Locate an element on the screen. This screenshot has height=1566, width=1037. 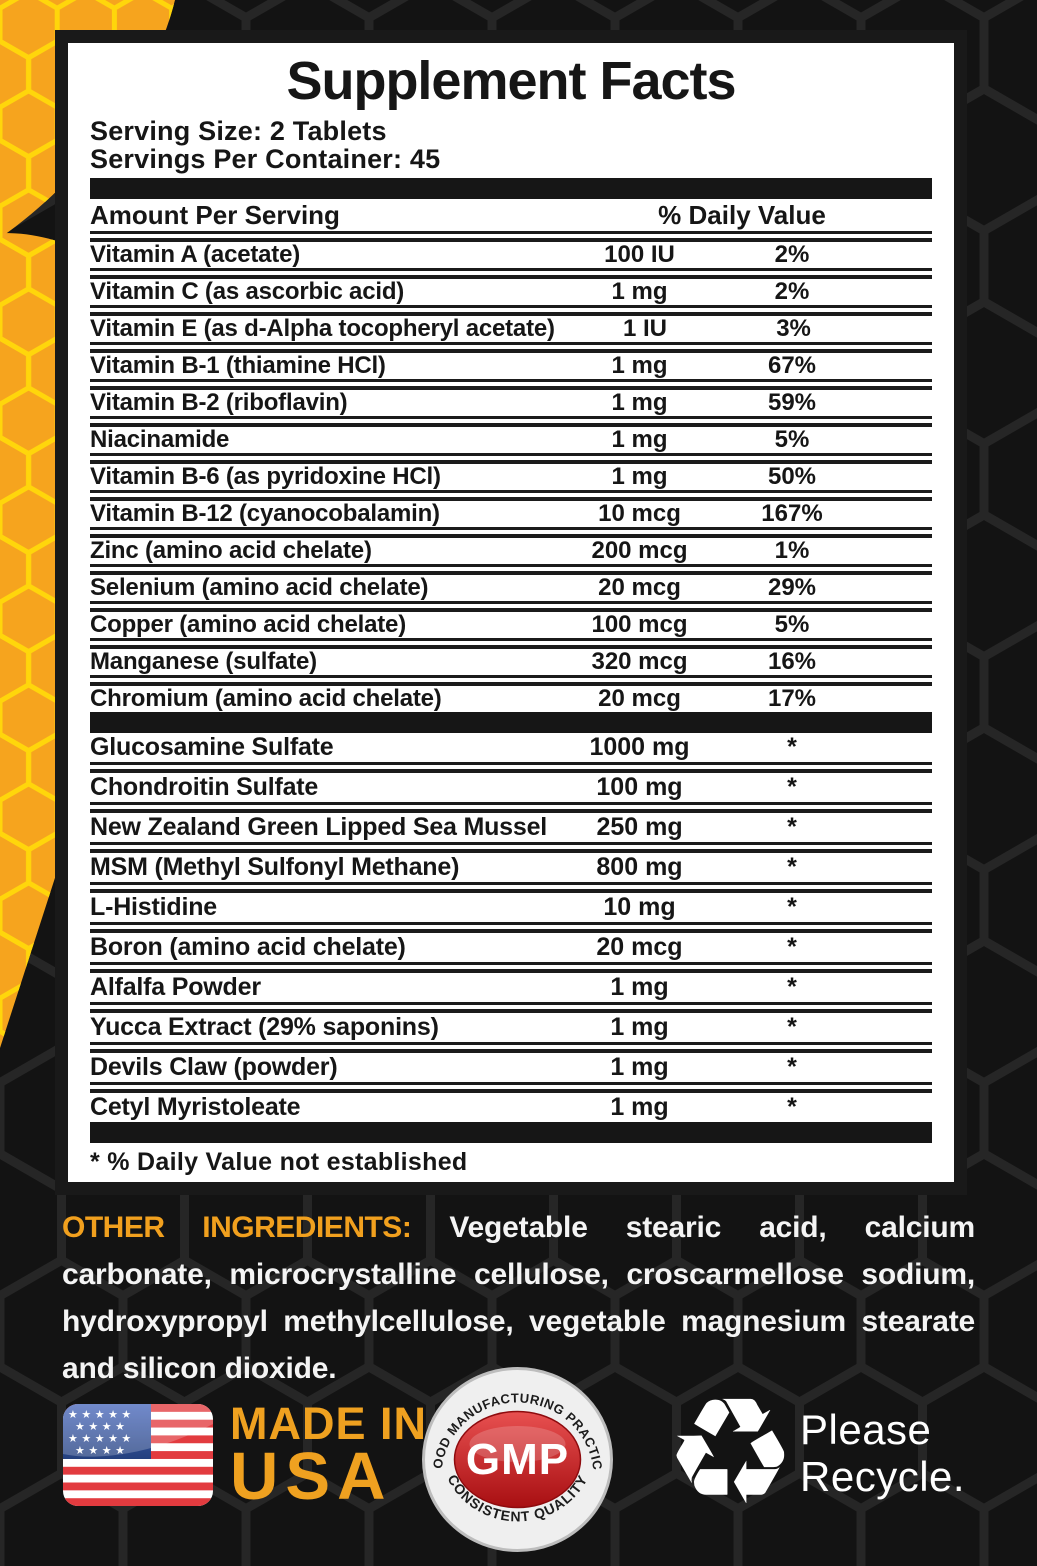
table-header: Amount Per Serving % Daily Value is located at coordinates (511, 215).